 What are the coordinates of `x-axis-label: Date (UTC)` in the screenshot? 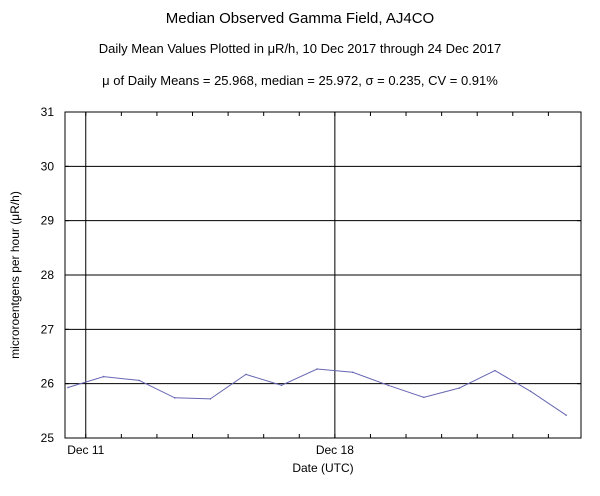 It's located at (322, 468).